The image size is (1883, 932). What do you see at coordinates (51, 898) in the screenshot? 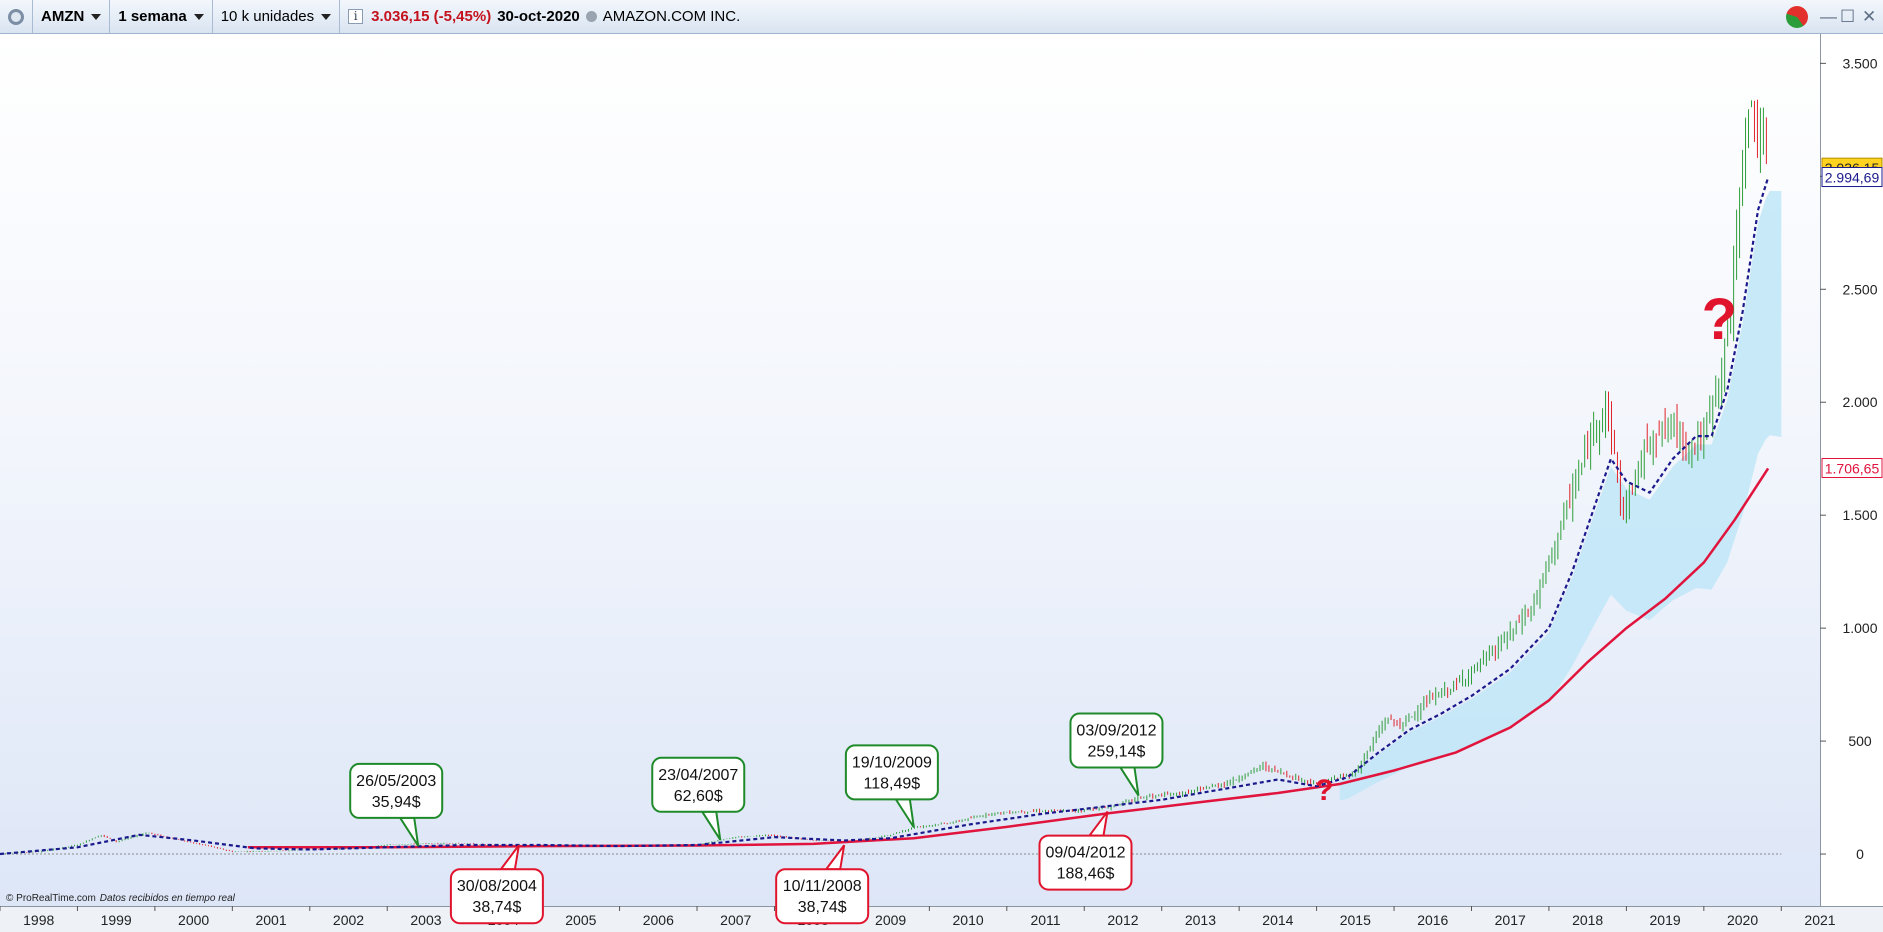
I see `brand-text: © ProRealTime.com` at bounding box center [51, 898].